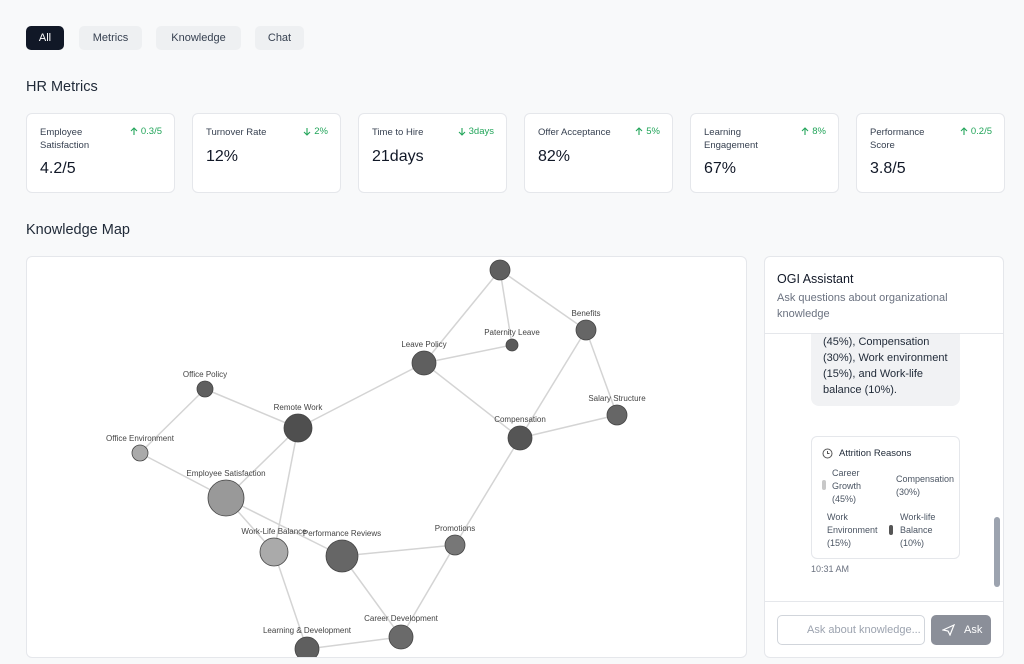 Image resolution: width=1024 pixels, height=664 pixels. I want to click on node-label: Paternity Leave, so click(512, 332).